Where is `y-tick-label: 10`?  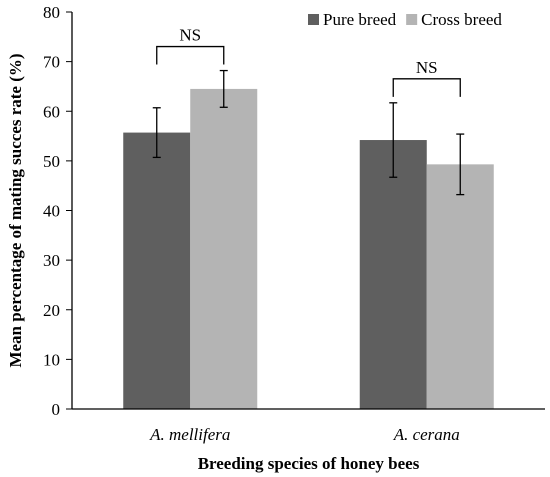
y-tick-label: 10 is located at coordinates (51, 359).